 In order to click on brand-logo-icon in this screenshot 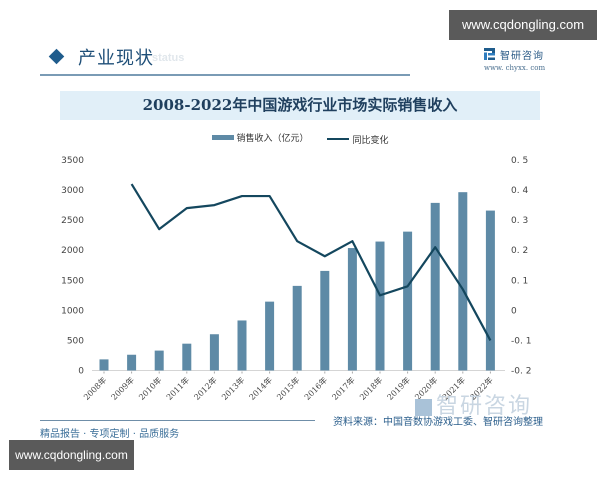, I will do `click(489, 54)`.